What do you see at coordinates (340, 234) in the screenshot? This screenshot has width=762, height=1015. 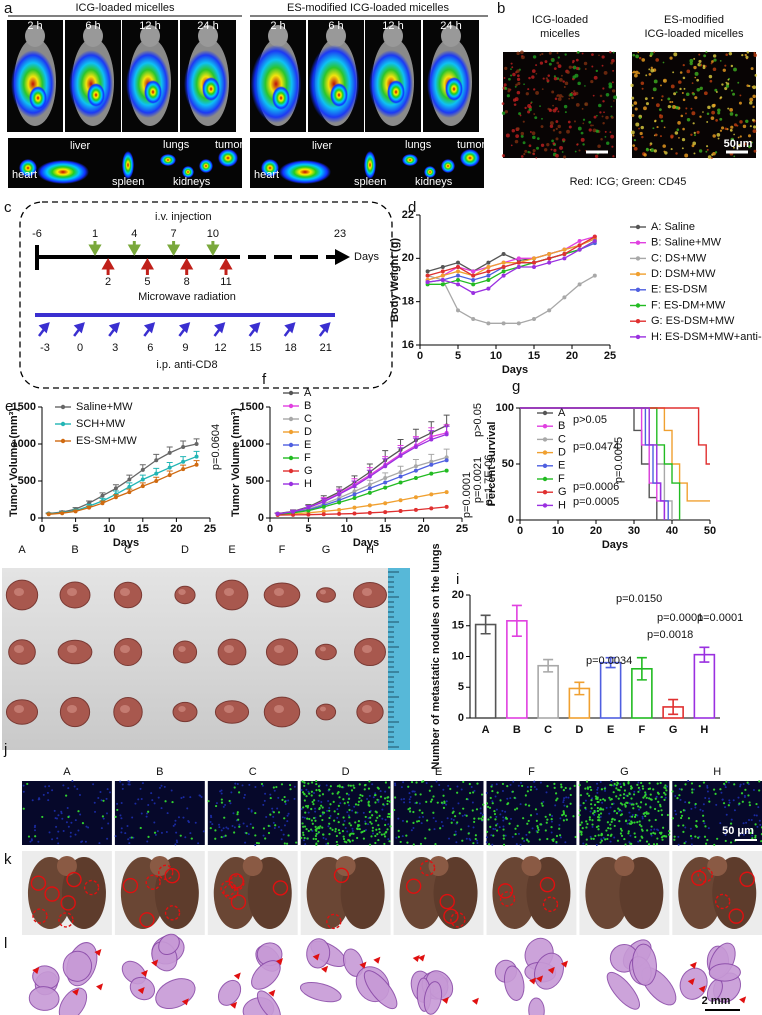 I see `day-label: 23` at bounding box center [340, 234].